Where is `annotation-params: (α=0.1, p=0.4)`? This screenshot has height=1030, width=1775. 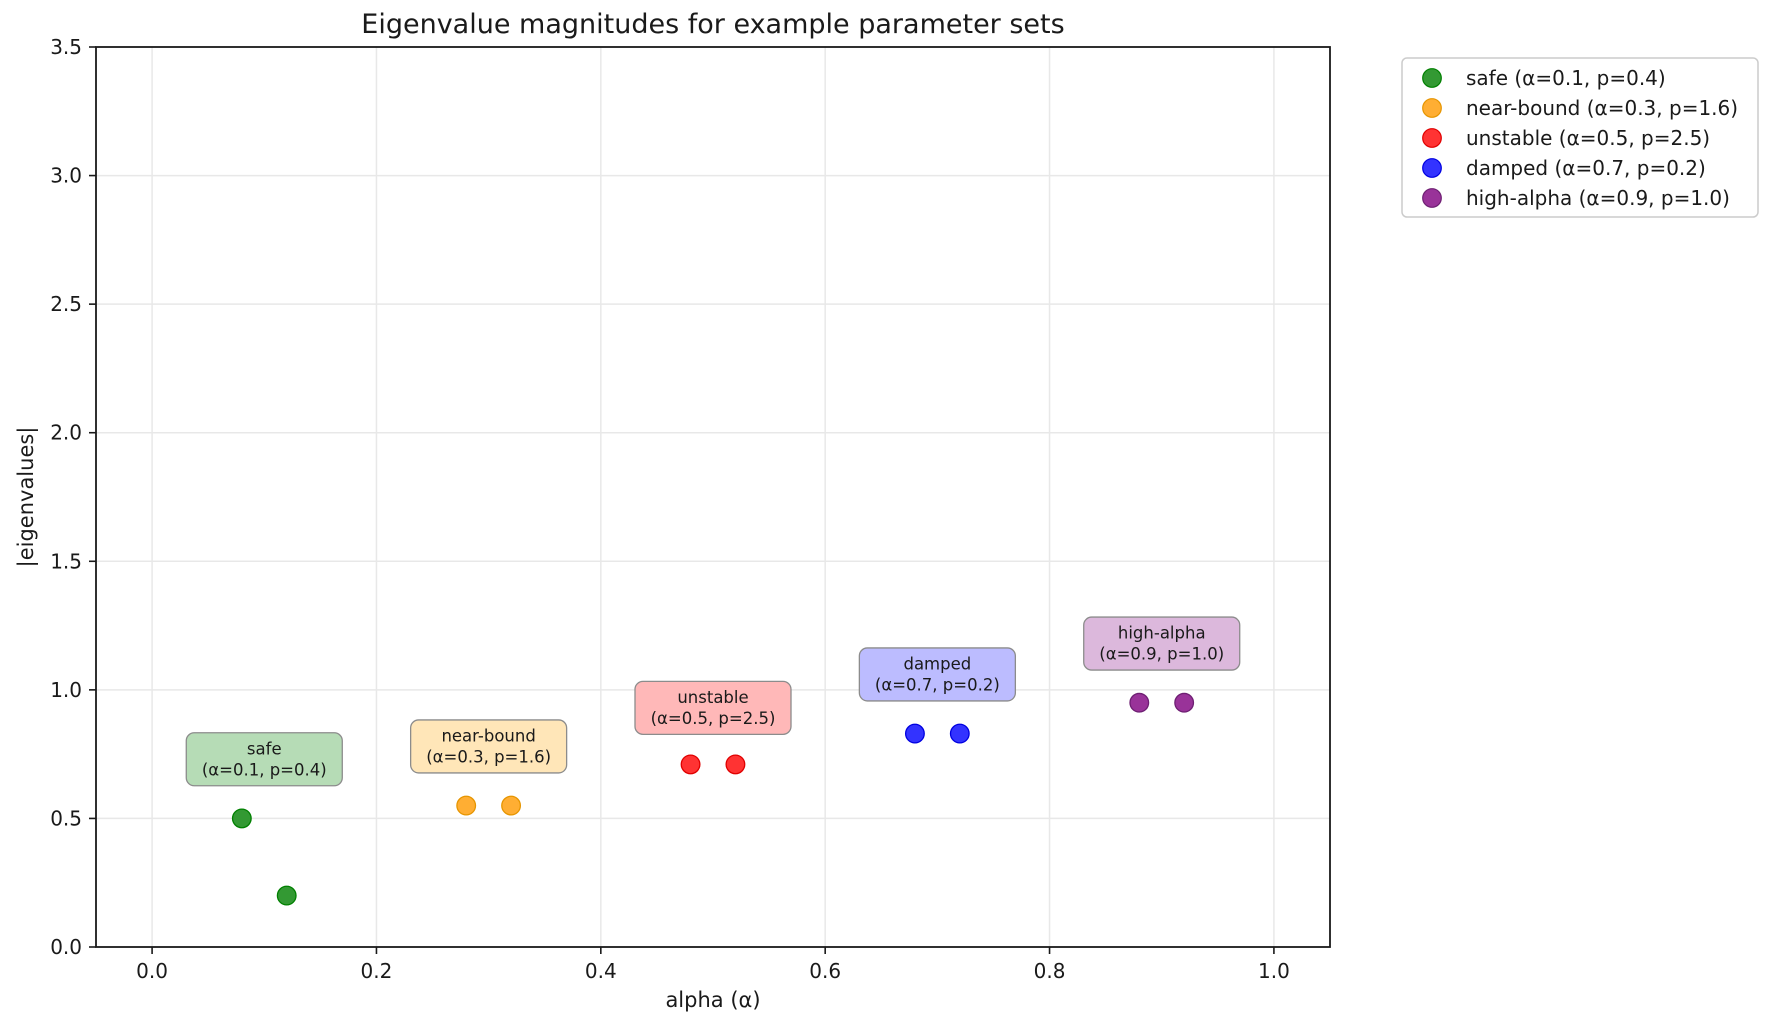
annotation-params: (α=0.1, p=0.4) is located at coordinates (264, 769).